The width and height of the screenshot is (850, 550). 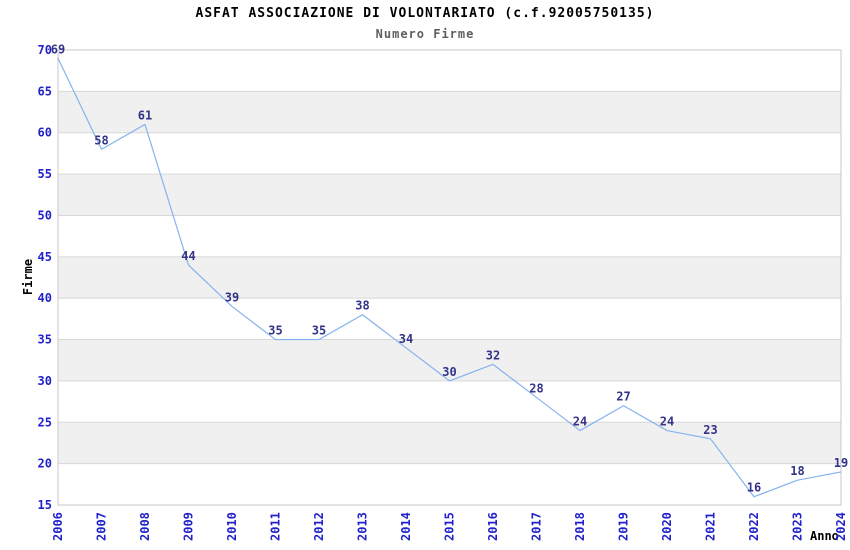 What do you see at coordinates (623, 397) in the screenshot?
I see `data-label: 27` at bounding box center [623, 397].